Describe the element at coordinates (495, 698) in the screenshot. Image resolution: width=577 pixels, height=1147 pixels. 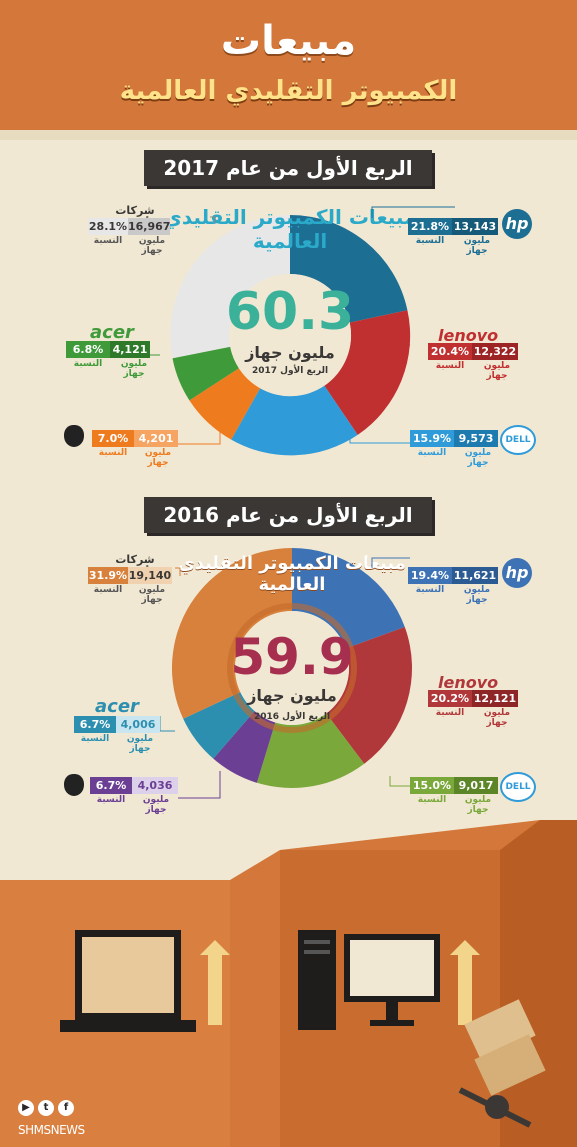
I see `lenovo-units-2016: 12,121` at that location.